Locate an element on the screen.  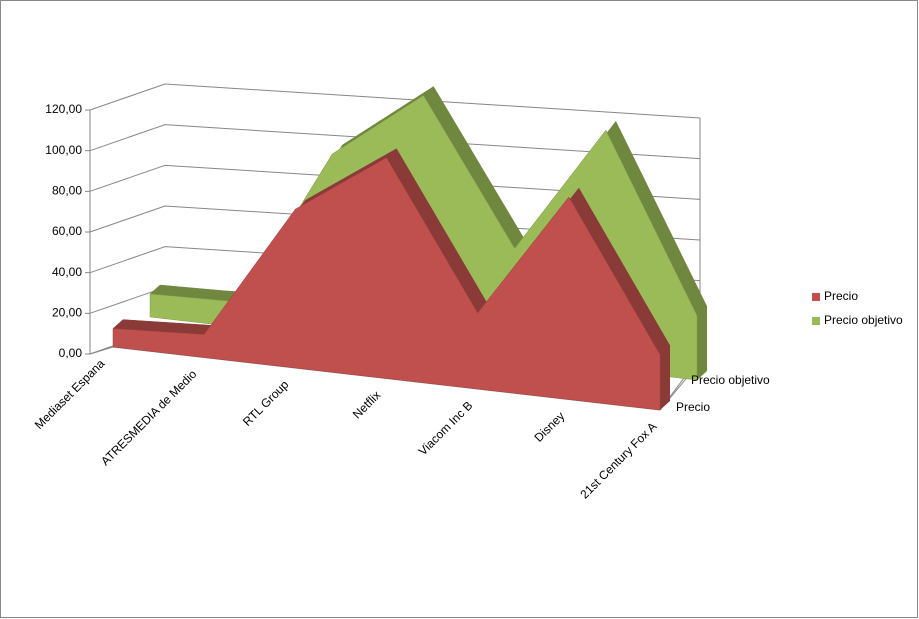
y-tick-label: 80,00 is located at coordinates (67, 191).